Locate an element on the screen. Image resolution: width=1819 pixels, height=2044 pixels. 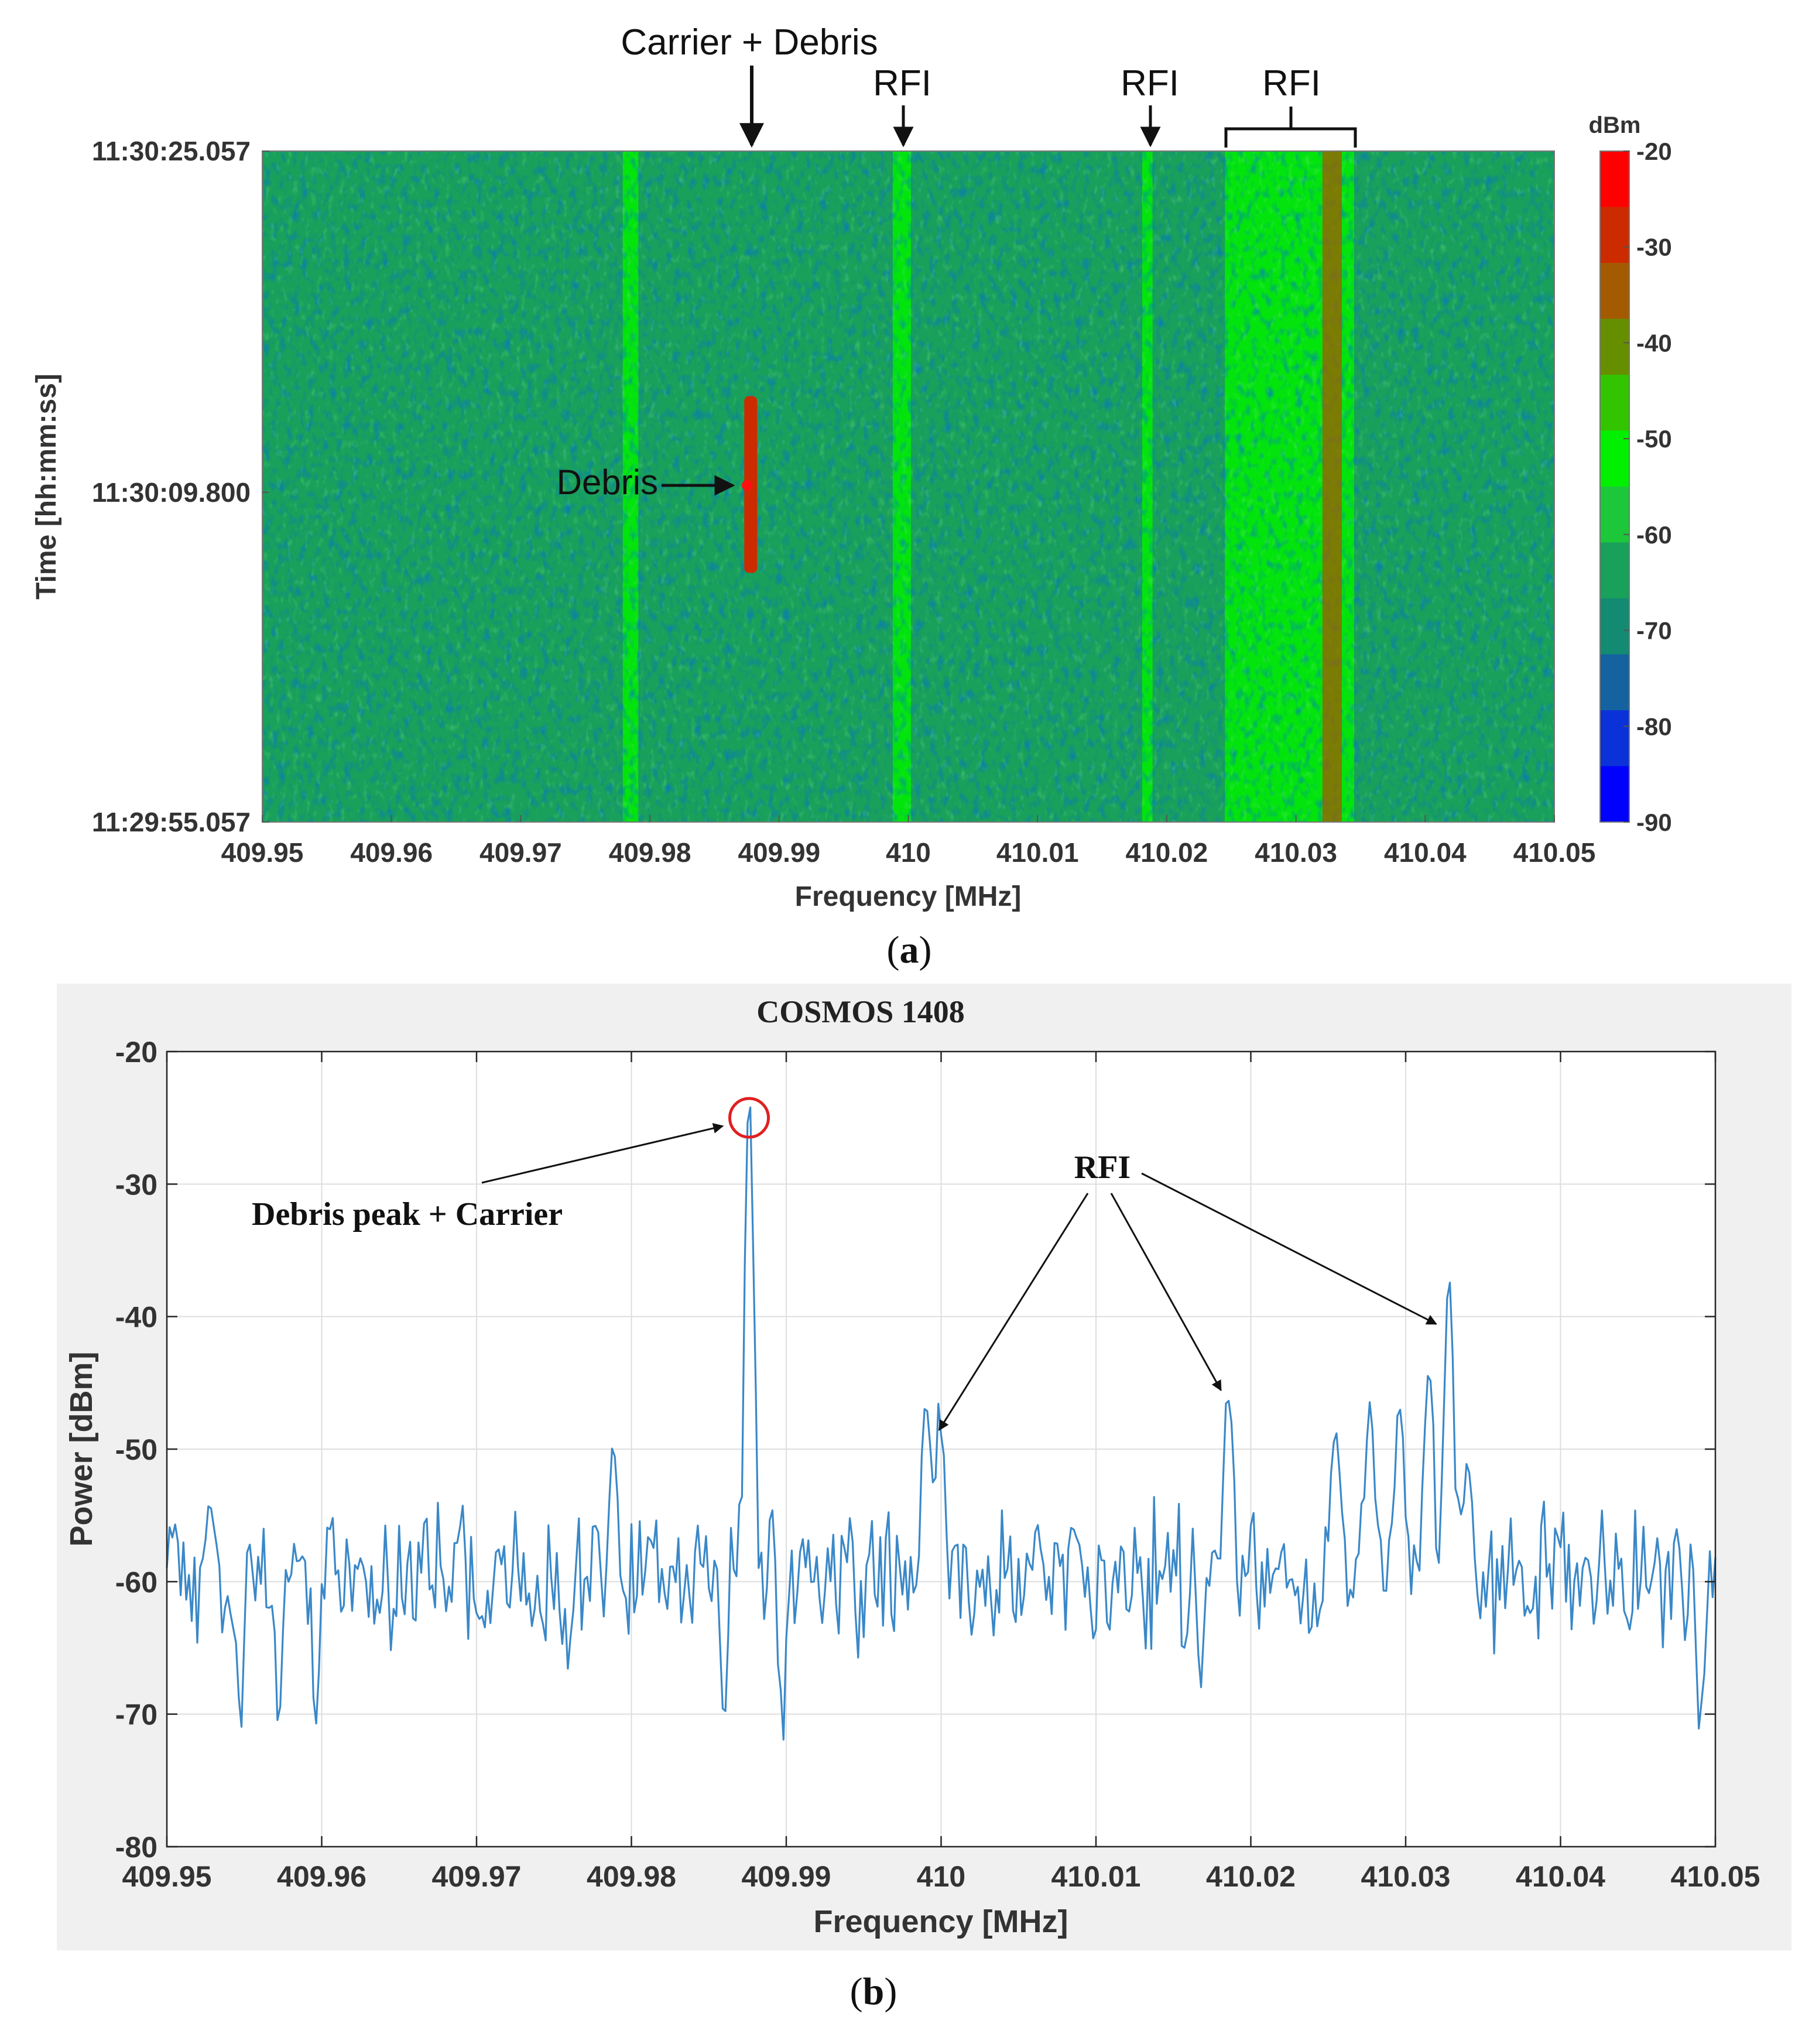
spectrogram-band is located at coordinates (1332, 487).